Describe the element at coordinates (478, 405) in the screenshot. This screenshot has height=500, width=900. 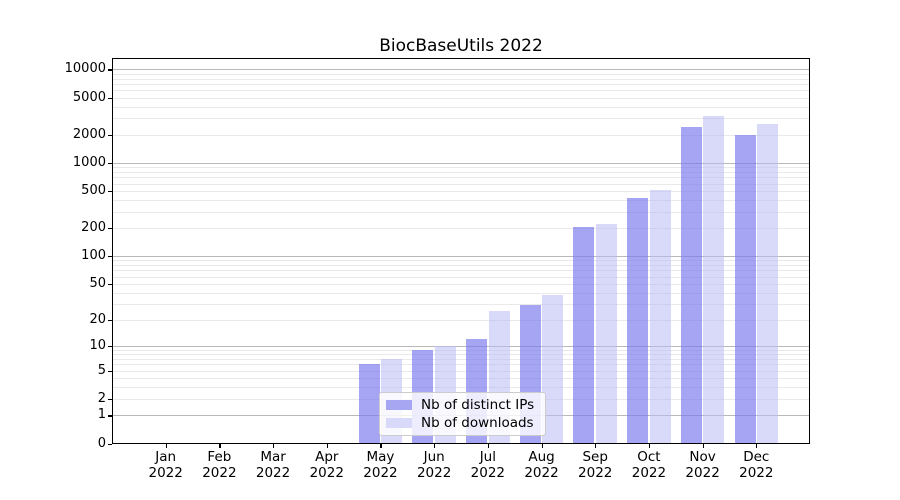
I see `legend-label-ips: Nb of distinct IPs` at that location.